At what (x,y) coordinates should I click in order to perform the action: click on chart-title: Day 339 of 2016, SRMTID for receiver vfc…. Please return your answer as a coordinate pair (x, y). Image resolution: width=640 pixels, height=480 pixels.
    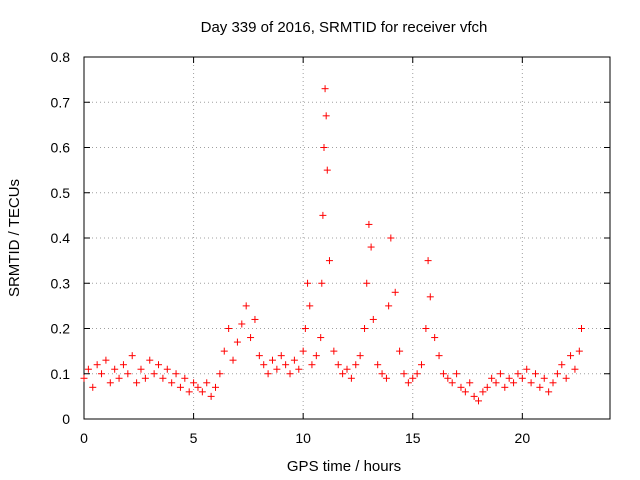
    Looking at the image, I should click on (344, 27).